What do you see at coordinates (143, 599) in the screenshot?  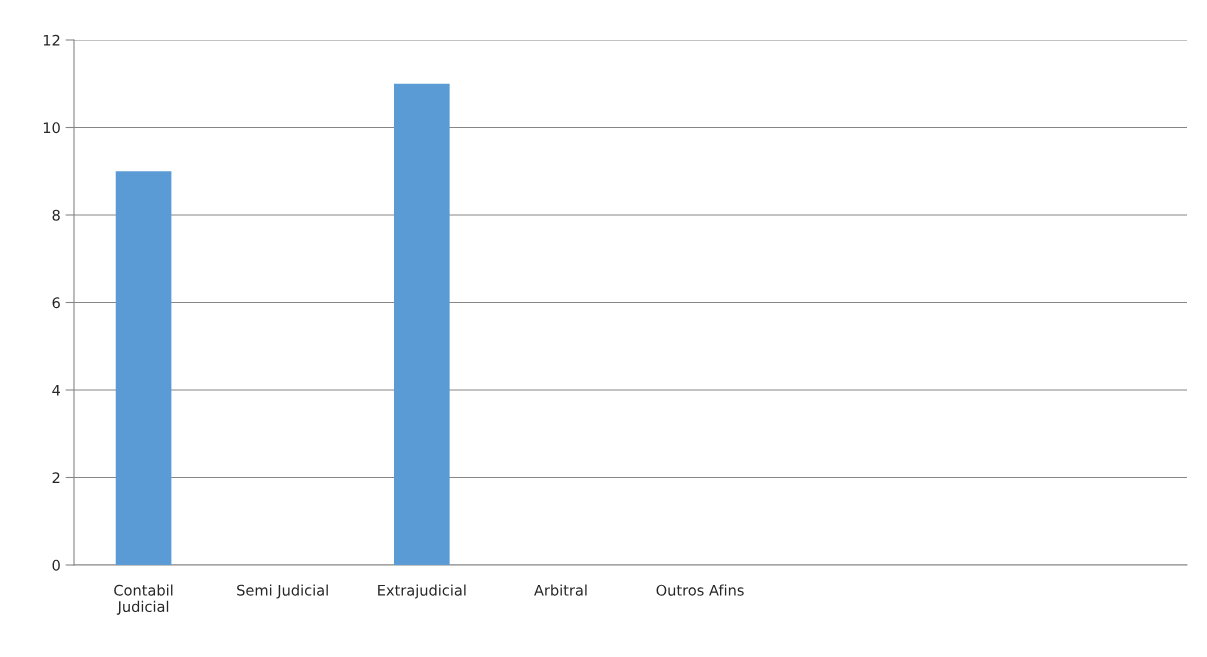 I see `x-tick-label: Contabil Judicial` at bounding box center [143, 599].